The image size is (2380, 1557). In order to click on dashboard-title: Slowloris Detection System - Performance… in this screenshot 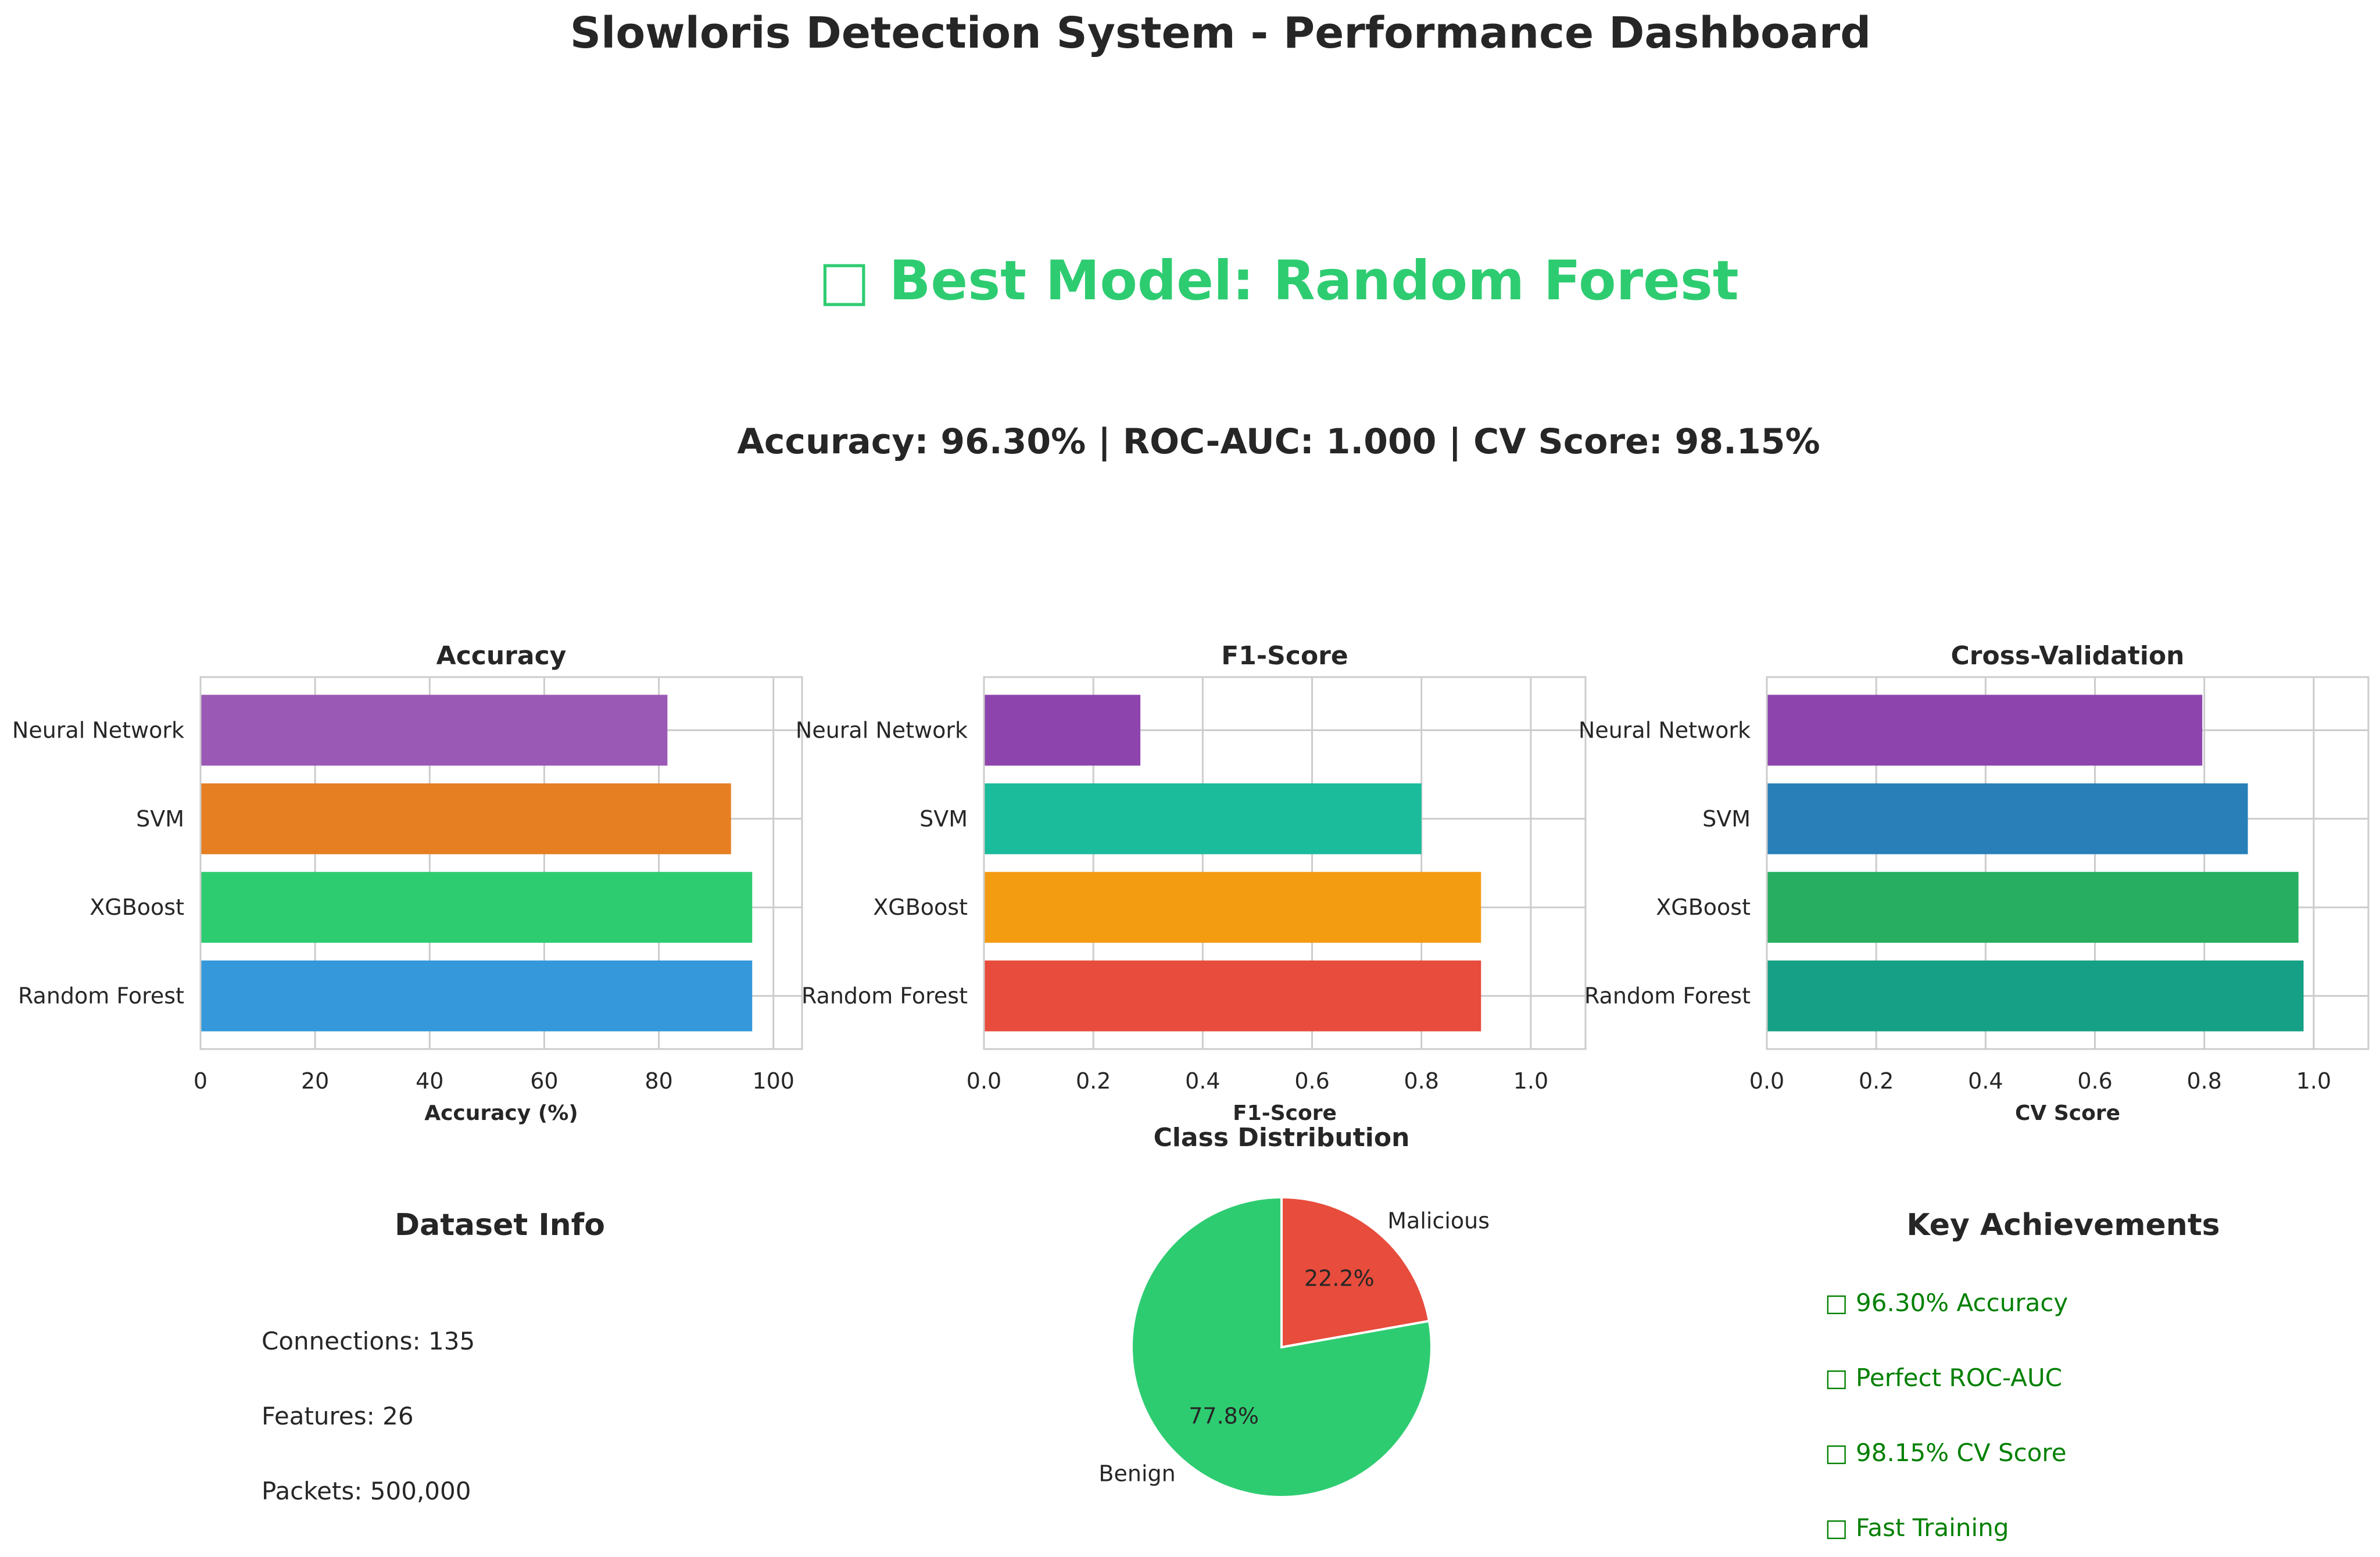, I will do `click(1221, 33)`.